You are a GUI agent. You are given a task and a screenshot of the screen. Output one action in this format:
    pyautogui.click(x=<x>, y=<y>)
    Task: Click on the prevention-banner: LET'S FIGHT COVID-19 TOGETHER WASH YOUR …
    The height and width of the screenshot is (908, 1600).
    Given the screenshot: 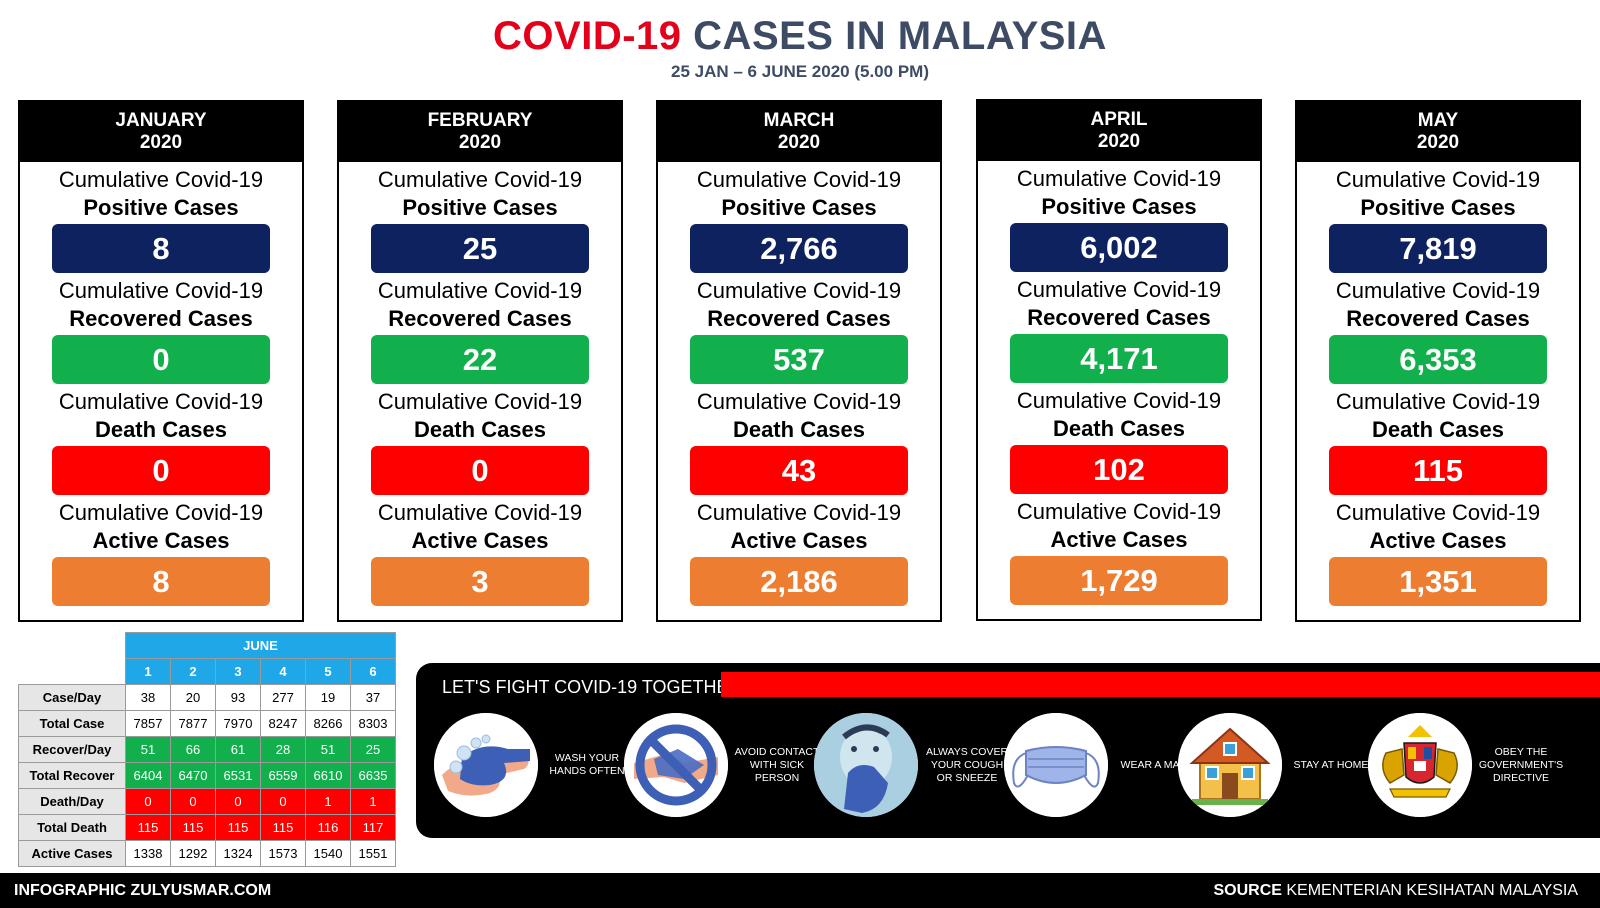 What is the action you would take?
    pyautogui.click(x=1008, y=750)
    